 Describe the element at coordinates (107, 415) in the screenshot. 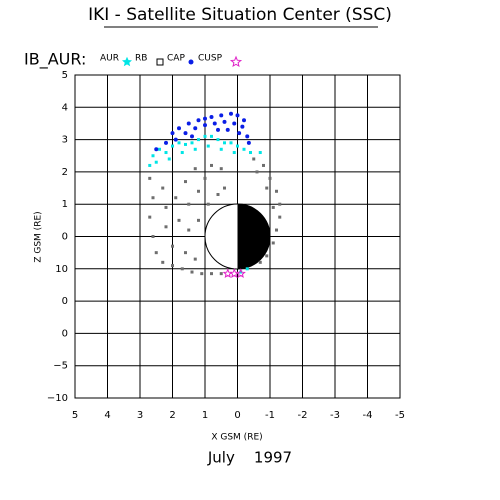

I see `x-tick-label: 4` at that location.